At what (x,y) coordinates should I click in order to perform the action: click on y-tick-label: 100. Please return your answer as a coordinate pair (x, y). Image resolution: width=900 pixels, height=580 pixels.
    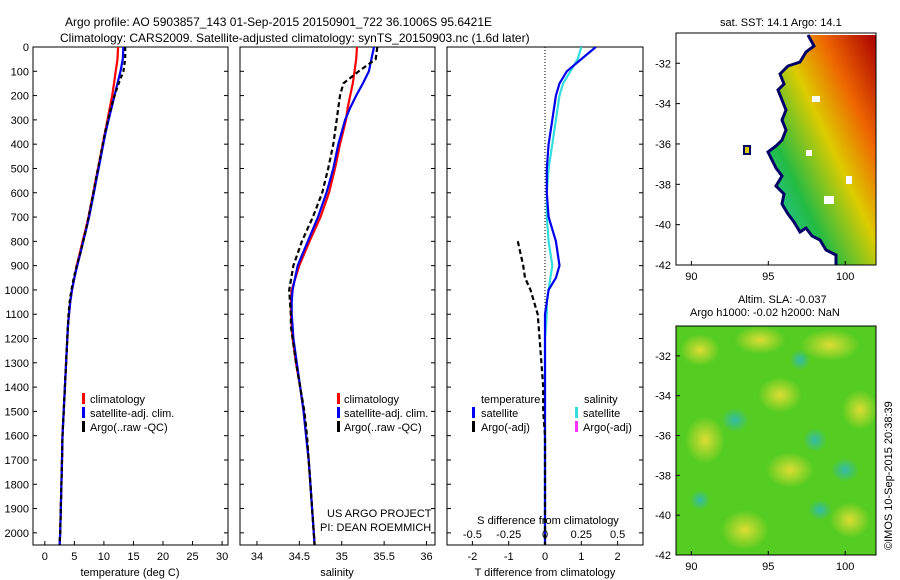
    Looking at the image, I should click on (20, 72).